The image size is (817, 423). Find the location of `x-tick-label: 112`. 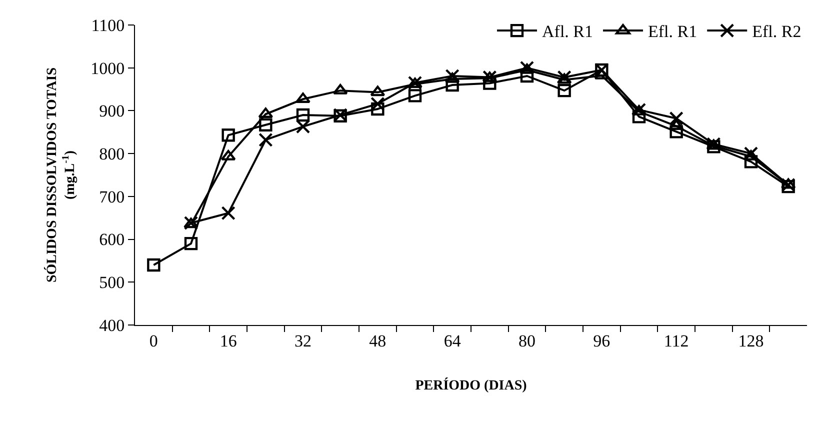

x-tick-label: 112 is located at coordinates (676, 340).